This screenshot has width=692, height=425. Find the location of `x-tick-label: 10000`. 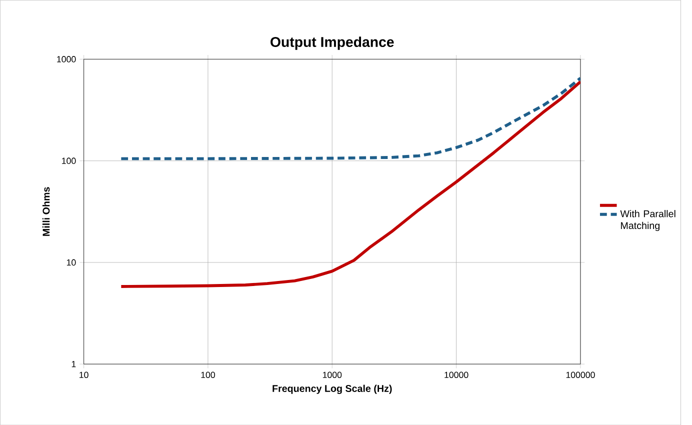

x-tick-label: 10000 is located at coordinates (456, 375).